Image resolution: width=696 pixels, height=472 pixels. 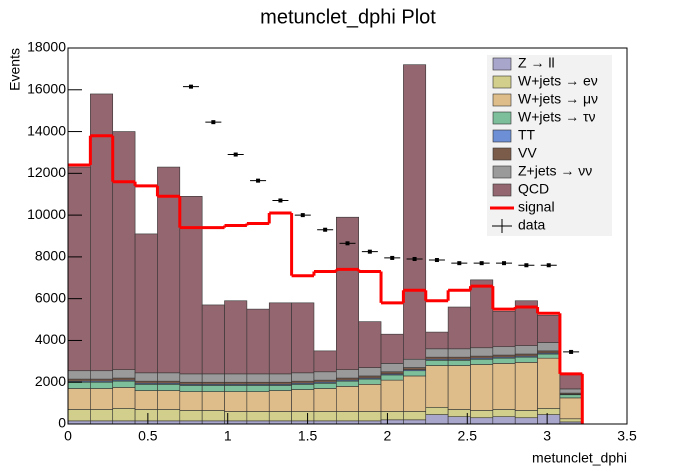 I want to click on y-tick-label: 16000, so click(x=46, y=88).